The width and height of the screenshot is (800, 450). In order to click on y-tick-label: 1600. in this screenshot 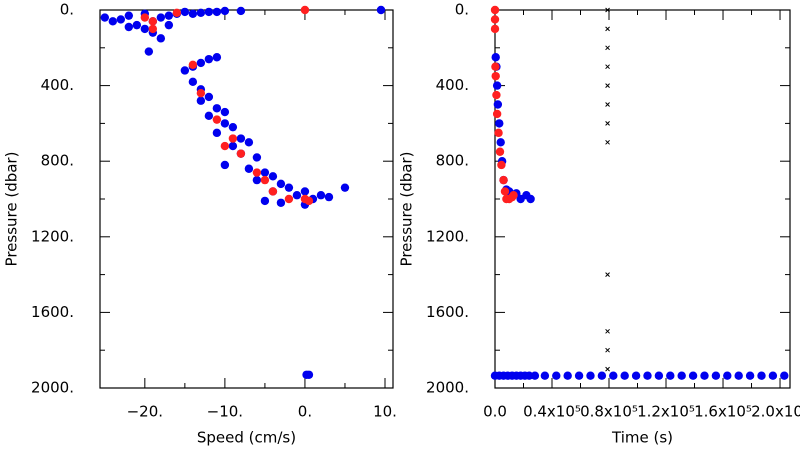, I will do `click(447, 312)`.